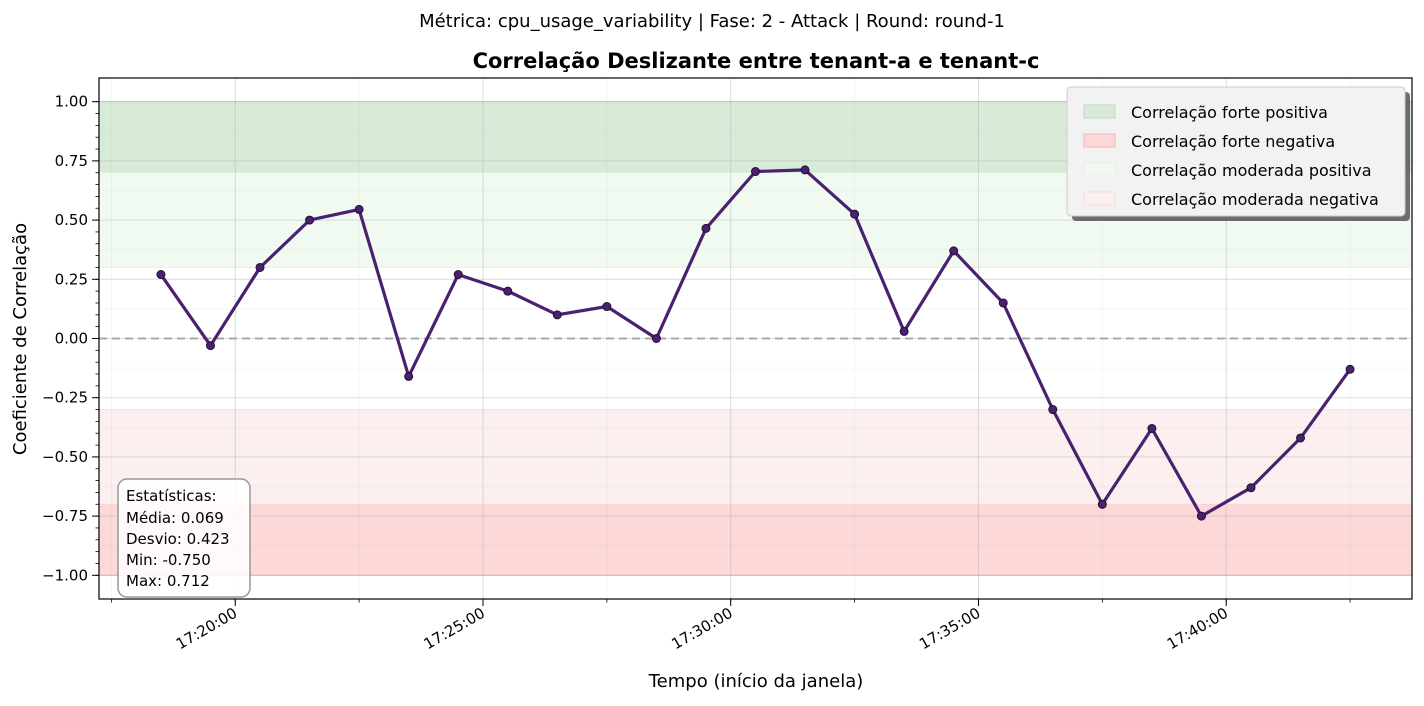 The height and width of the screenshot is (706, 1424). What do you see at coordinates (206, 628) in the screenshot?
I see `x-tick-label: 17:20:00` at bounding box center [206, 628].